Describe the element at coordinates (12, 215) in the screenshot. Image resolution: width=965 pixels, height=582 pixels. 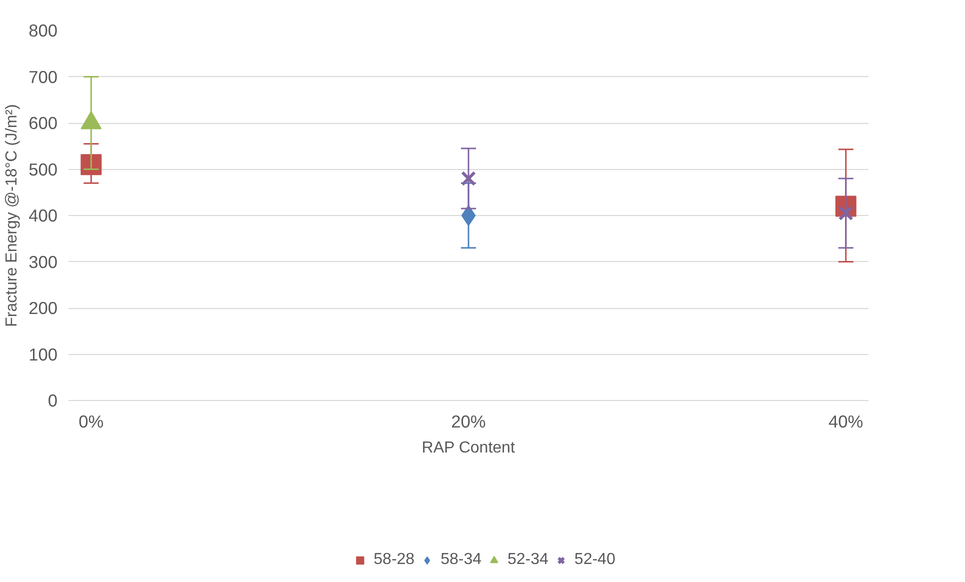
I see `y-axis-title: Fracture Energy @-18°C (J/m²)` at that location.